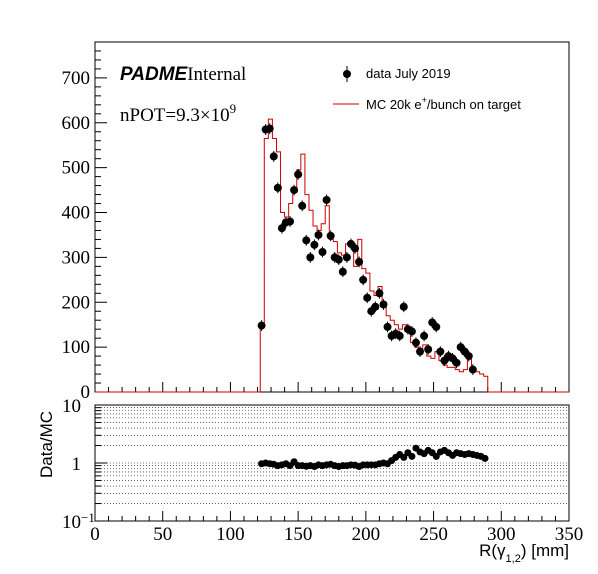 This screenshot has width=598, height=574. I want to click on npot-label: nPOT=9.3×109, so click(178, 113).